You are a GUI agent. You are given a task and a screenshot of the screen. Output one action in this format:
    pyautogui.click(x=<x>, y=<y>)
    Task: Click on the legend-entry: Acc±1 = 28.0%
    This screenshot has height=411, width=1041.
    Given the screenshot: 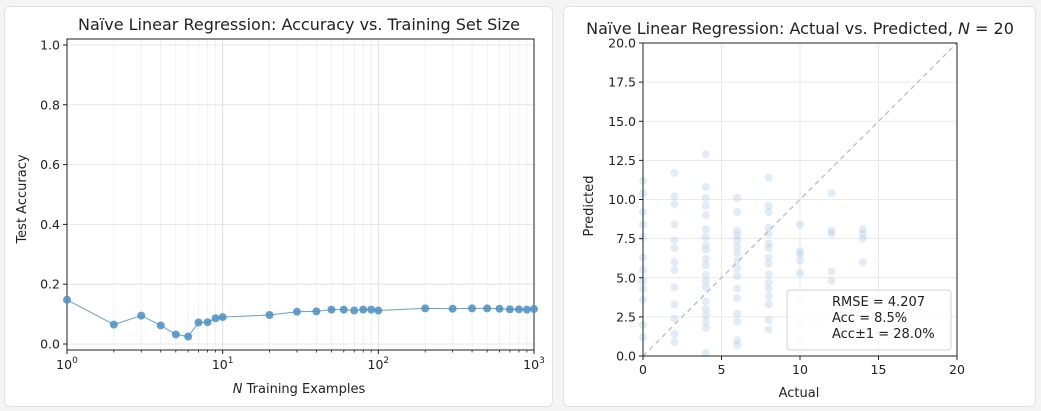 What is the action you would take?
    pyautogui.click(x=883, y=334)
    